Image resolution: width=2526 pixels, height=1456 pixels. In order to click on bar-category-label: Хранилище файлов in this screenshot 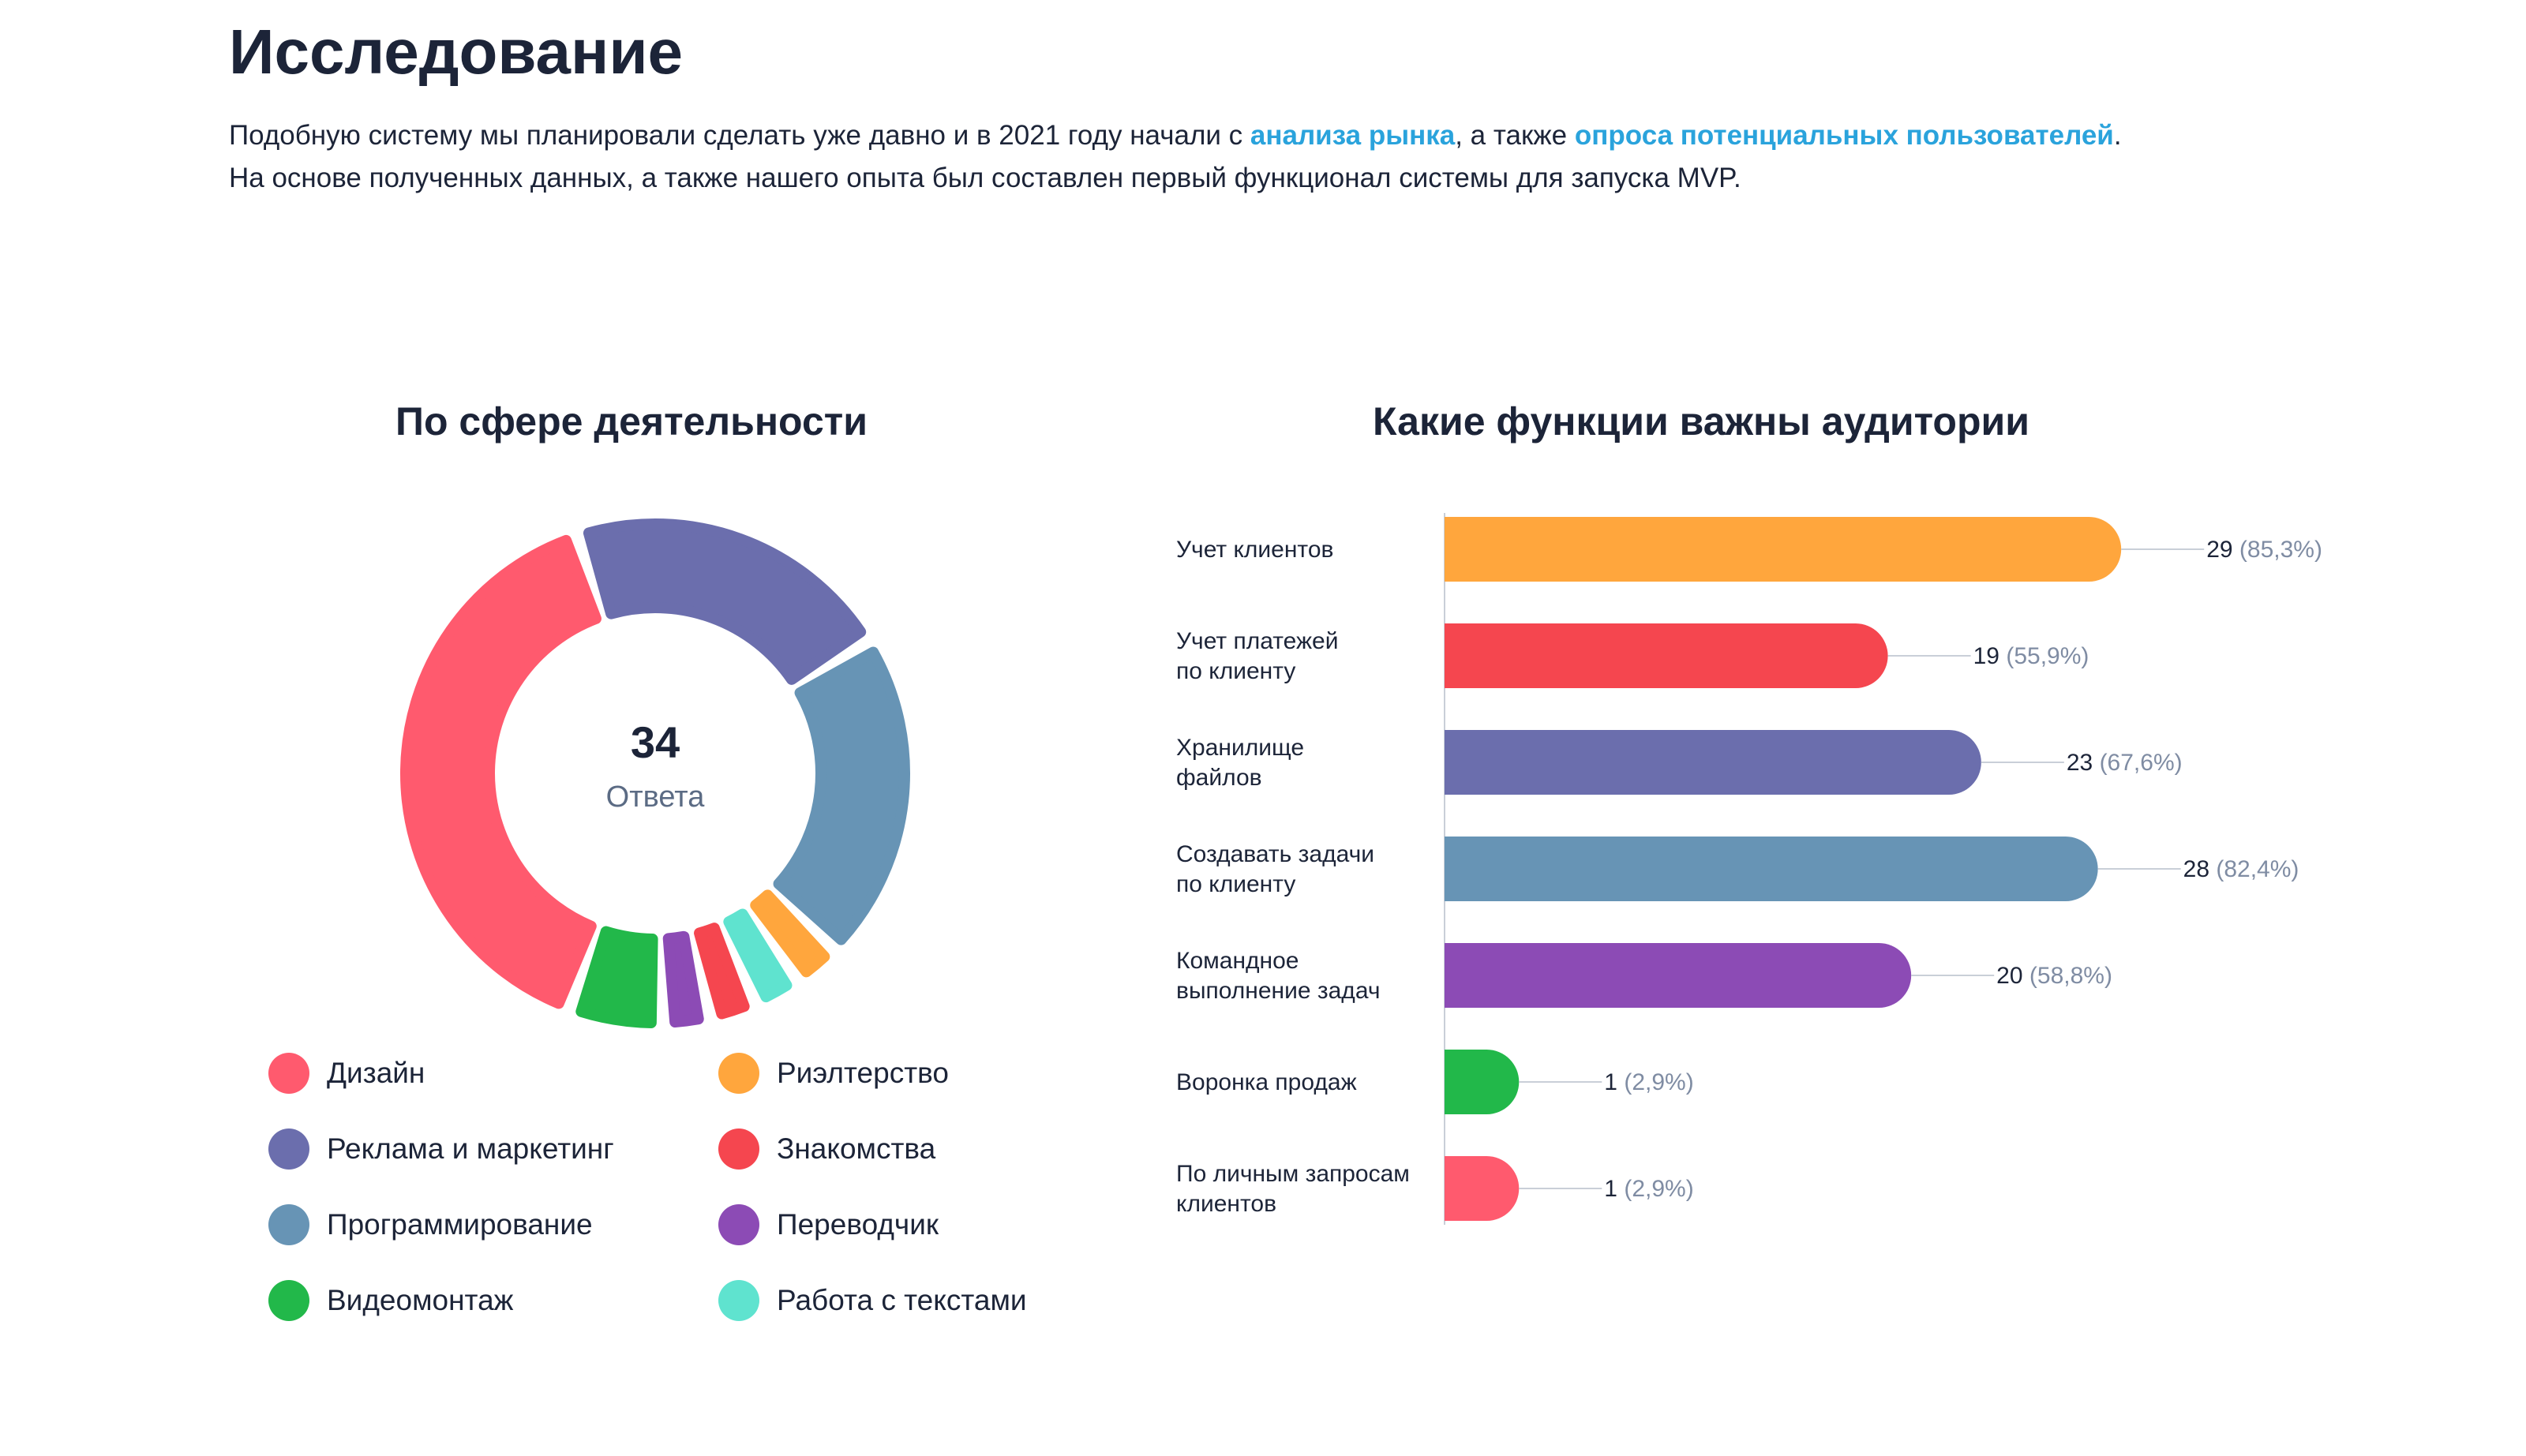, I will do `click(1240, 763)`.